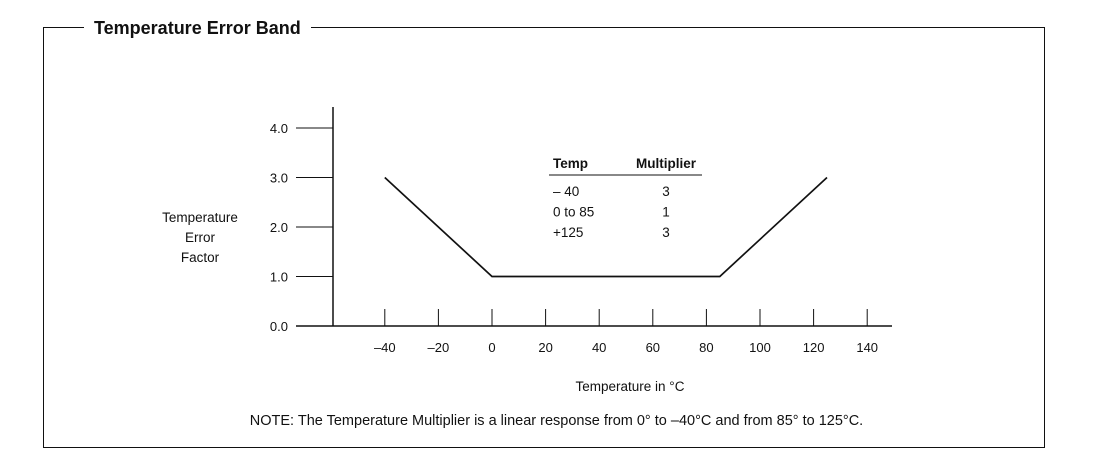 This screenshot has height=458, width=1113. I want to click on x-tick-label: 20, so click(545, 347).